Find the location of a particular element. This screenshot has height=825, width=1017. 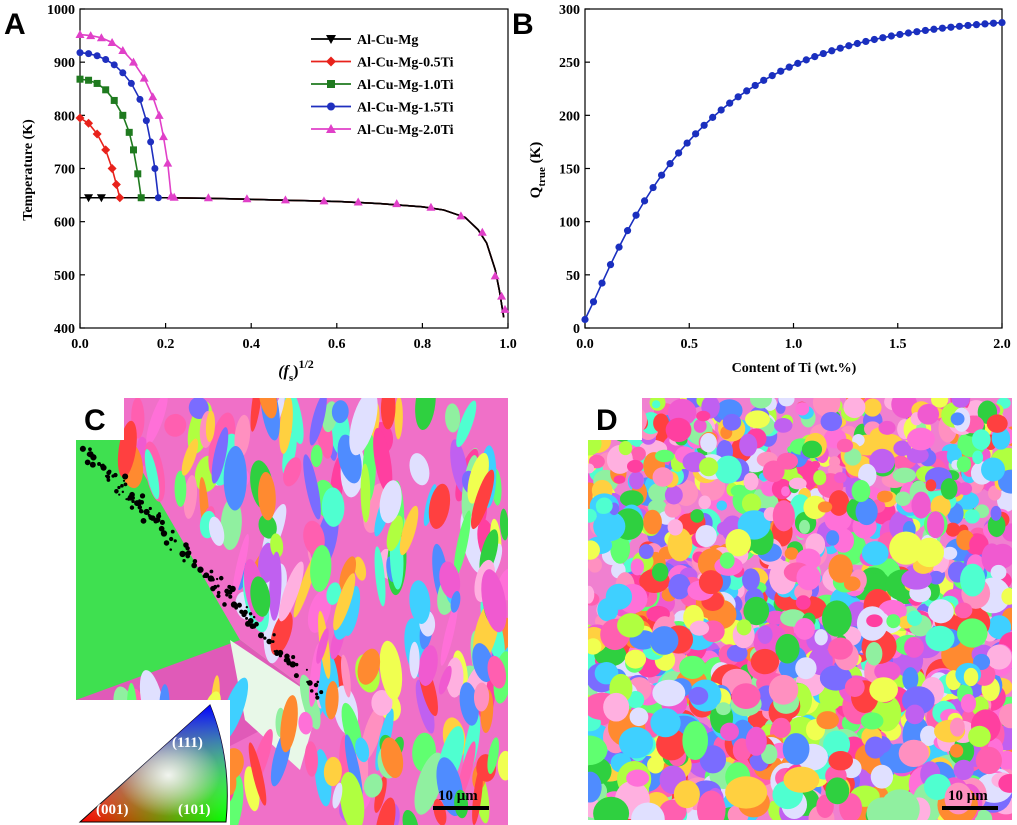

series-line-shared-plateau is located at coordinates (292, 257).